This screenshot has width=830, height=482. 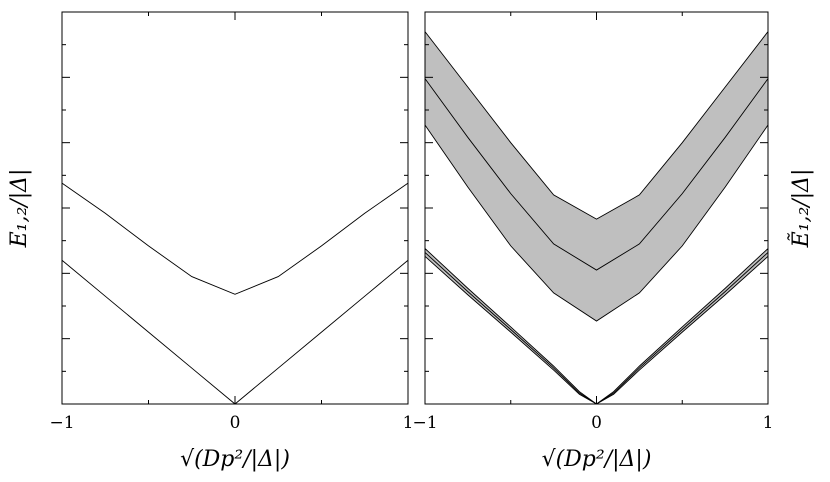 I want to click on panel-left-y-axis-label: E₁,₂/|Δ|, so click(x=19, y=209).